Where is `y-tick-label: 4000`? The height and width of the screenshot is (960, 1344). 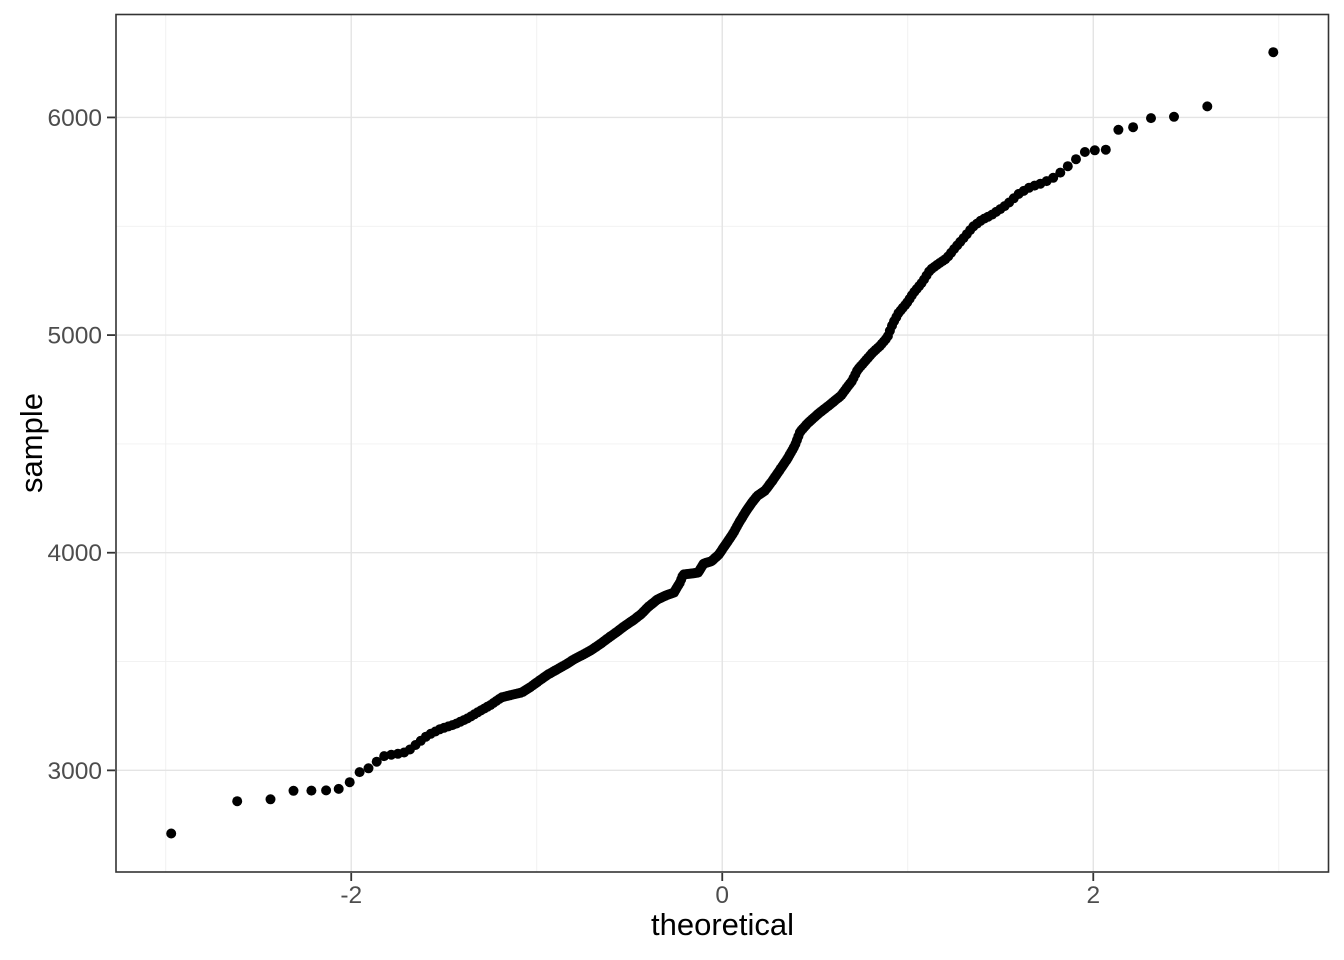
y-tick-label: 4000 is located at coordinates (74, 553).